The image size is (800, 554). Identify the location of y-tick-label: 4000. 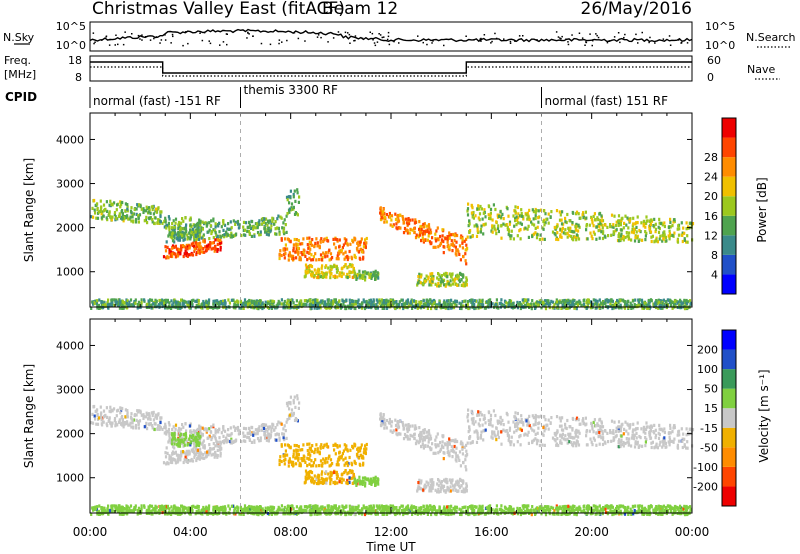
(70, 139).